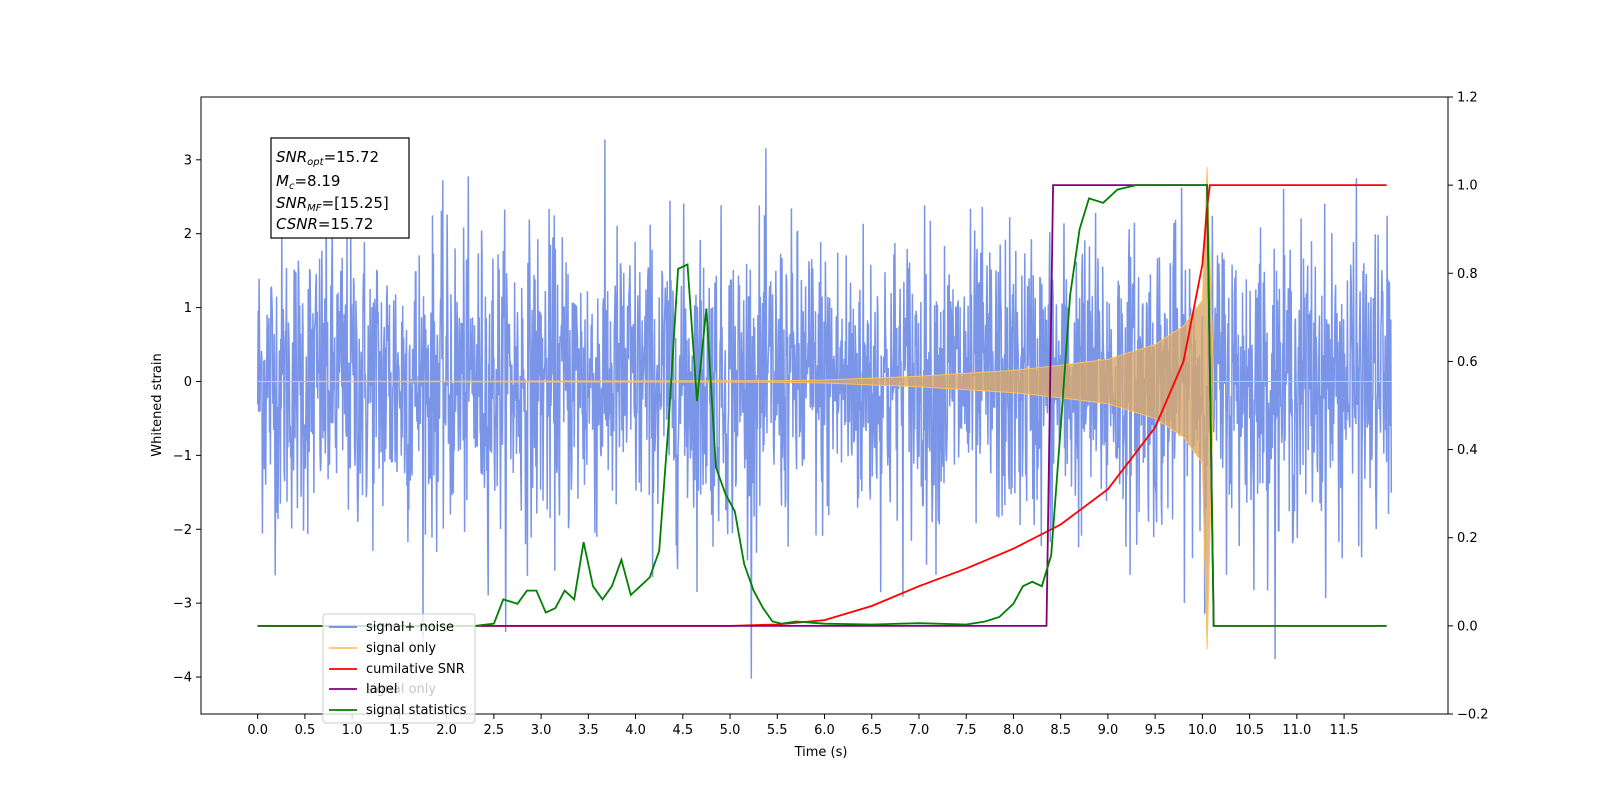  I want to click on legend-item-signal-statistics: signal statistics, so click(398, 710).